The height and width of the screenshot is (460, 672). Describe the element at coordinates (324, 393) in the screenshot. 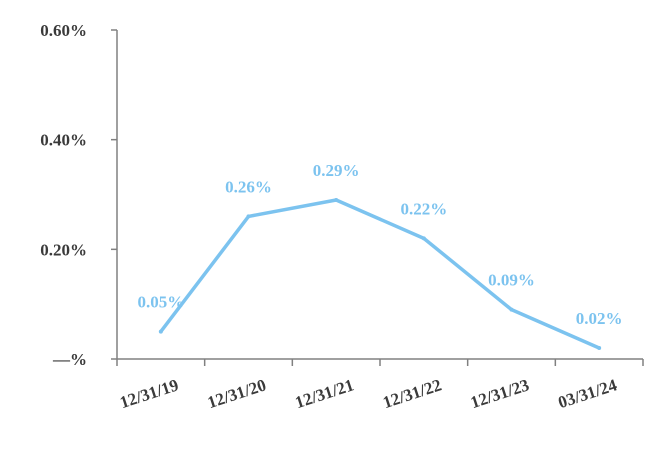

I see `x-tick-label: 12/31/21` at that location.